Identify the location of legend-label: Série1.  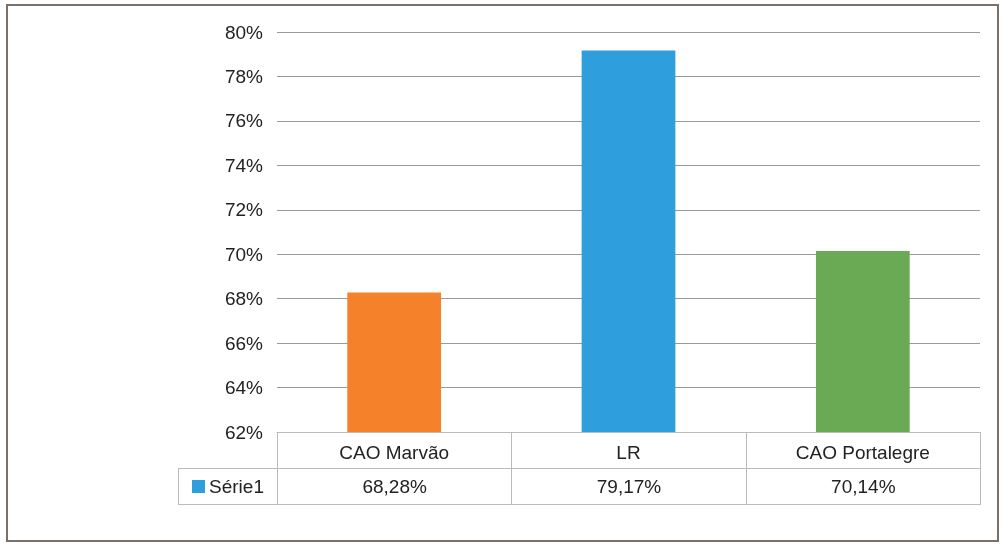
(228, 486).